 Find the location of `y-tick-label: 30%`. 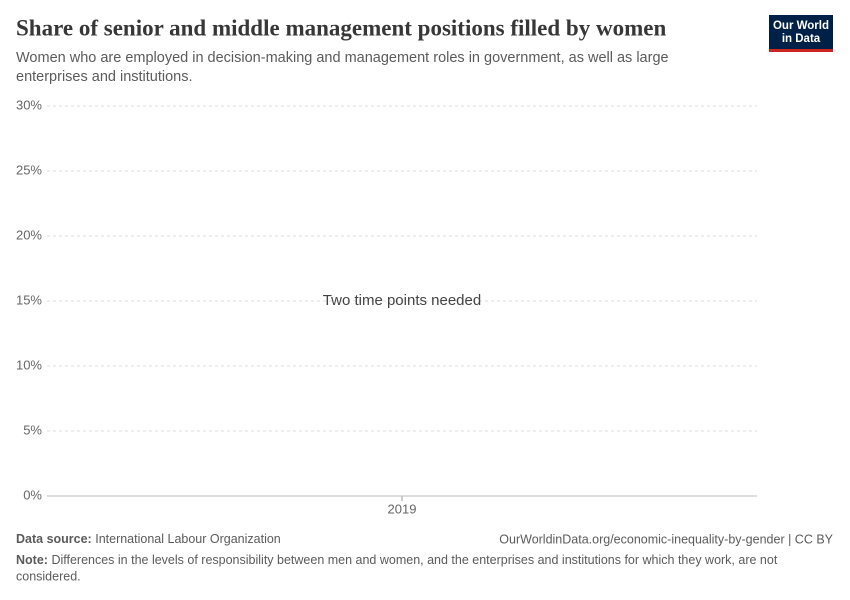

y-tick-label: 30% is located at coordinates (29, 104).